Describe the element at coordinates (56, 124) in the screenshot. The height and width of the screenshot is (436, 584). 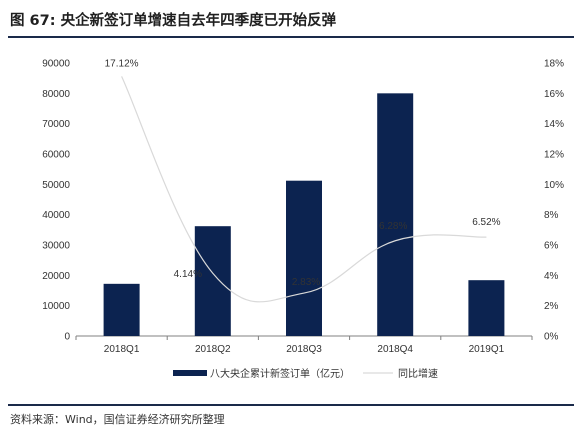
I see `left-tick-label: 70000` at that location.